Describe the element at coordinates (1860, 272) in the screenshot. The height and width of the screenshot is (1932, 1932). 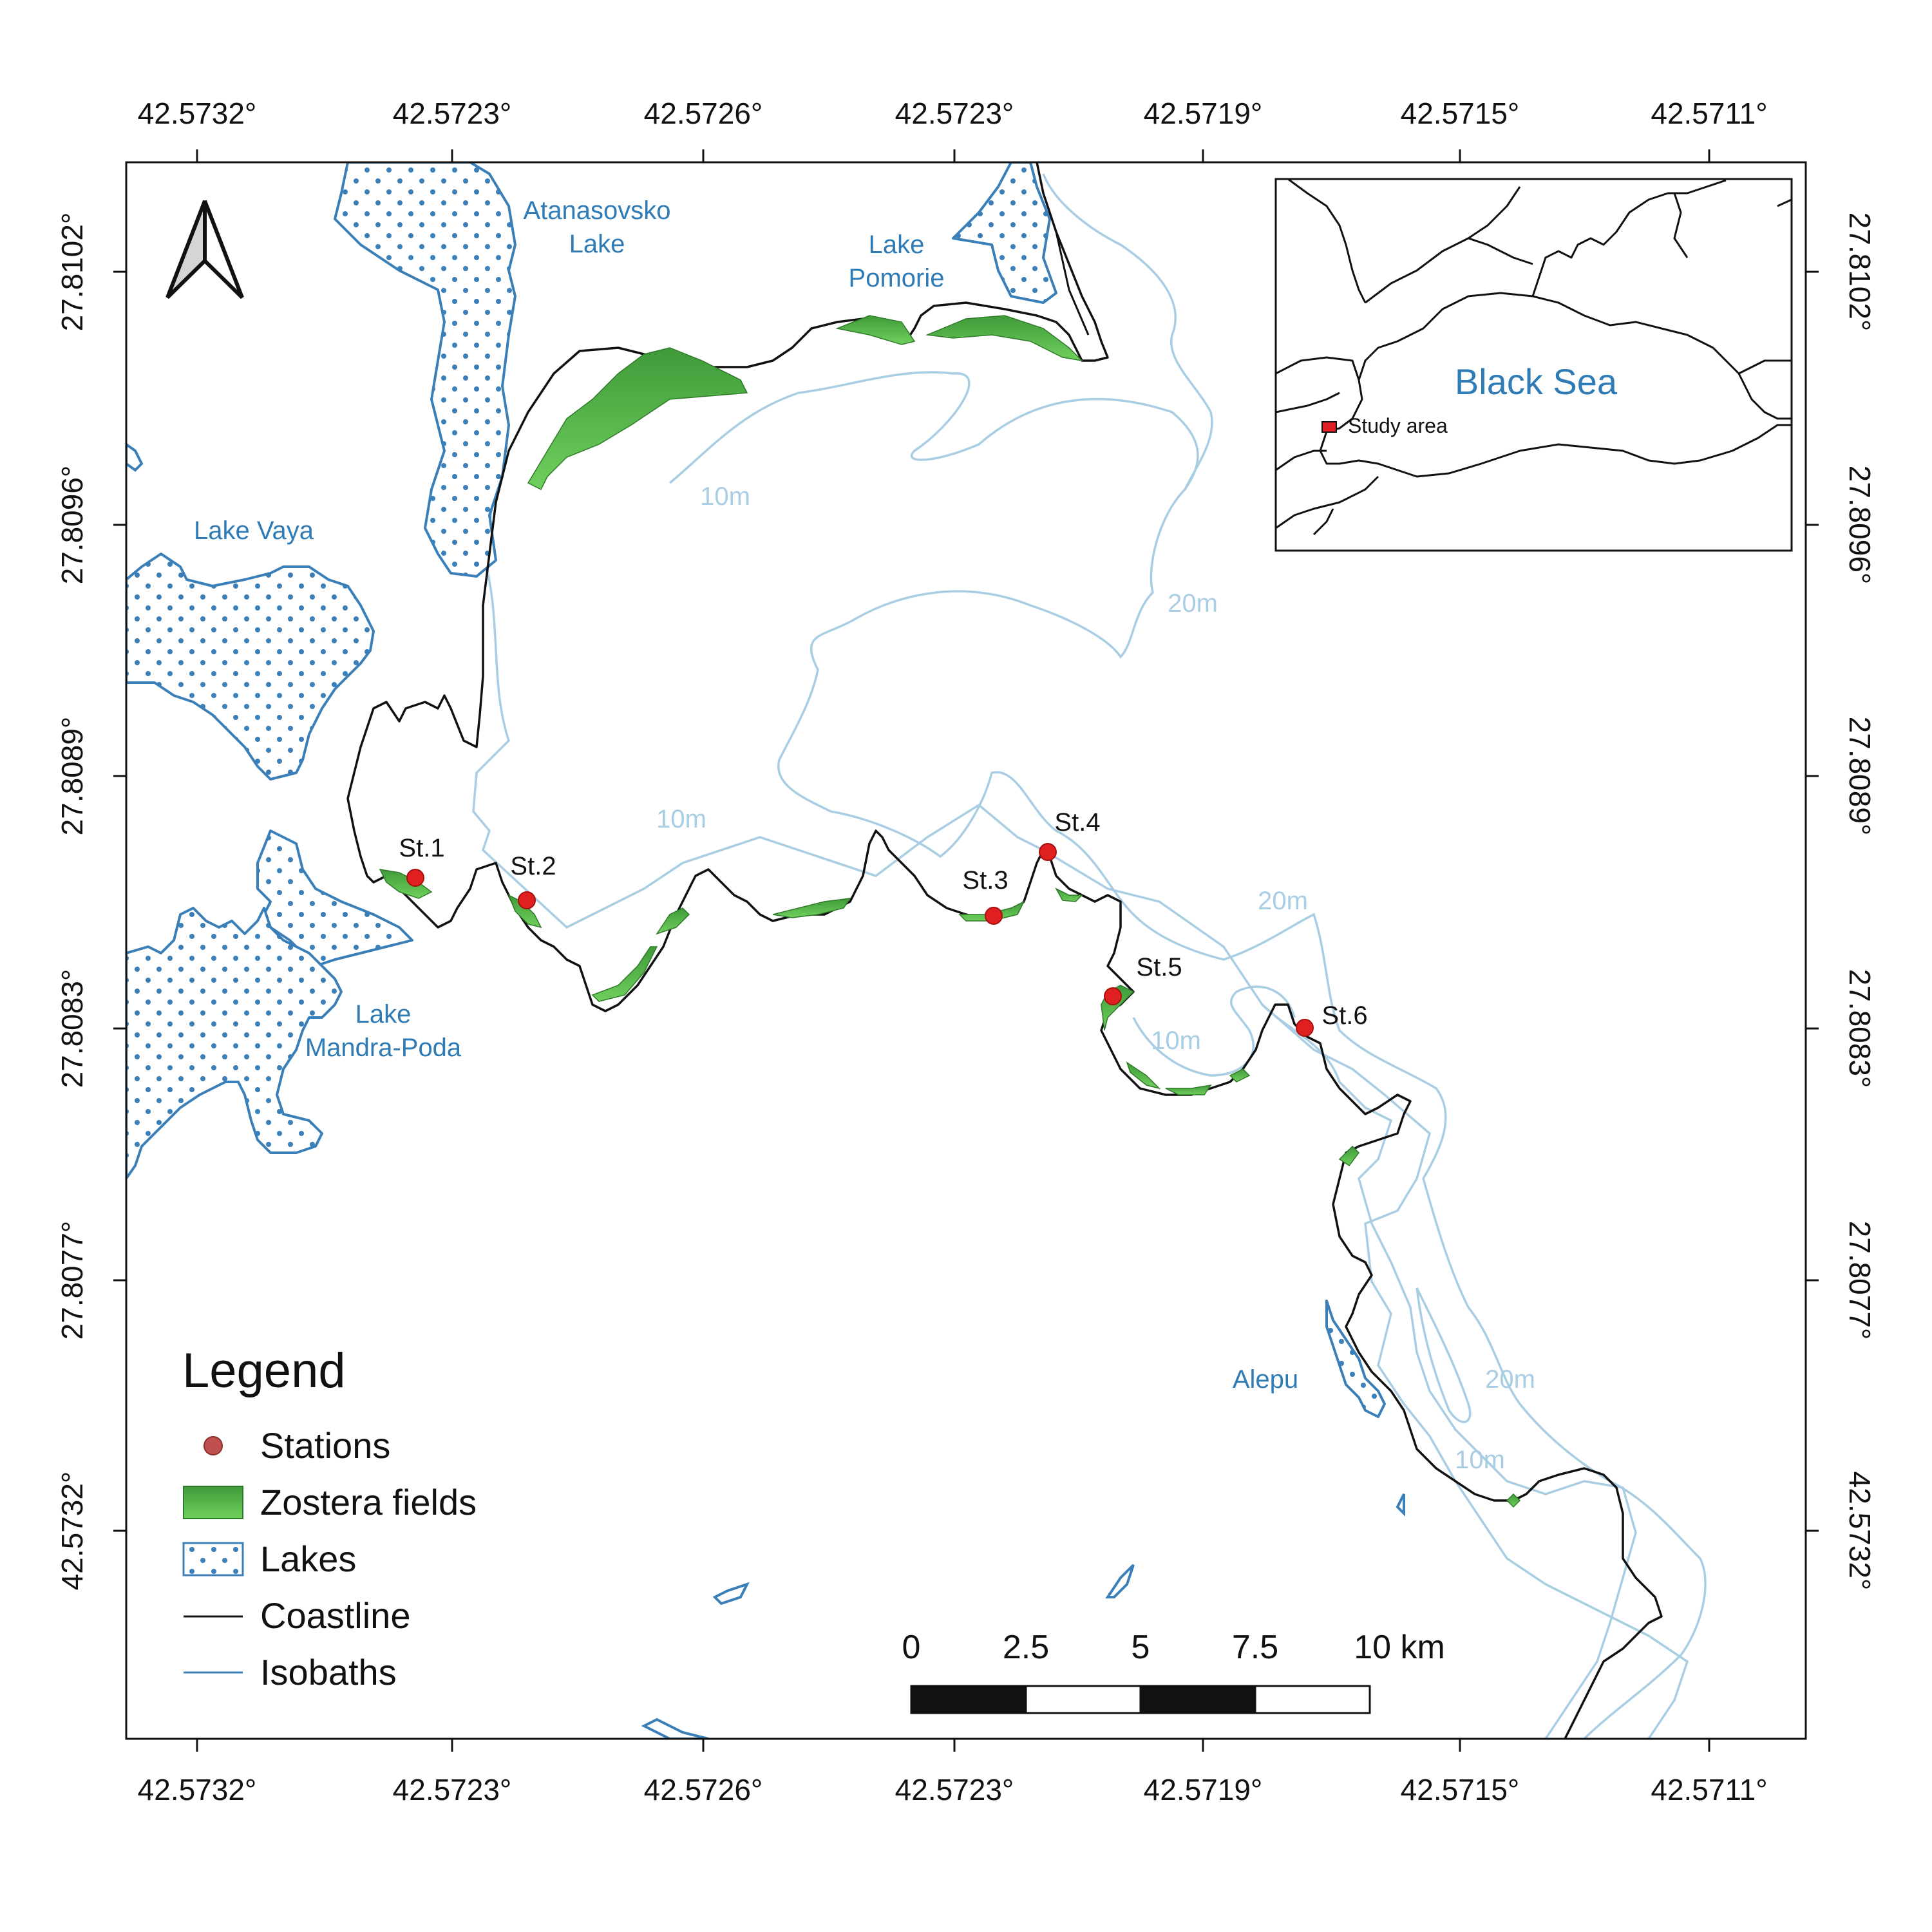
I see `right-tick-1: 27.8102°` at that location.